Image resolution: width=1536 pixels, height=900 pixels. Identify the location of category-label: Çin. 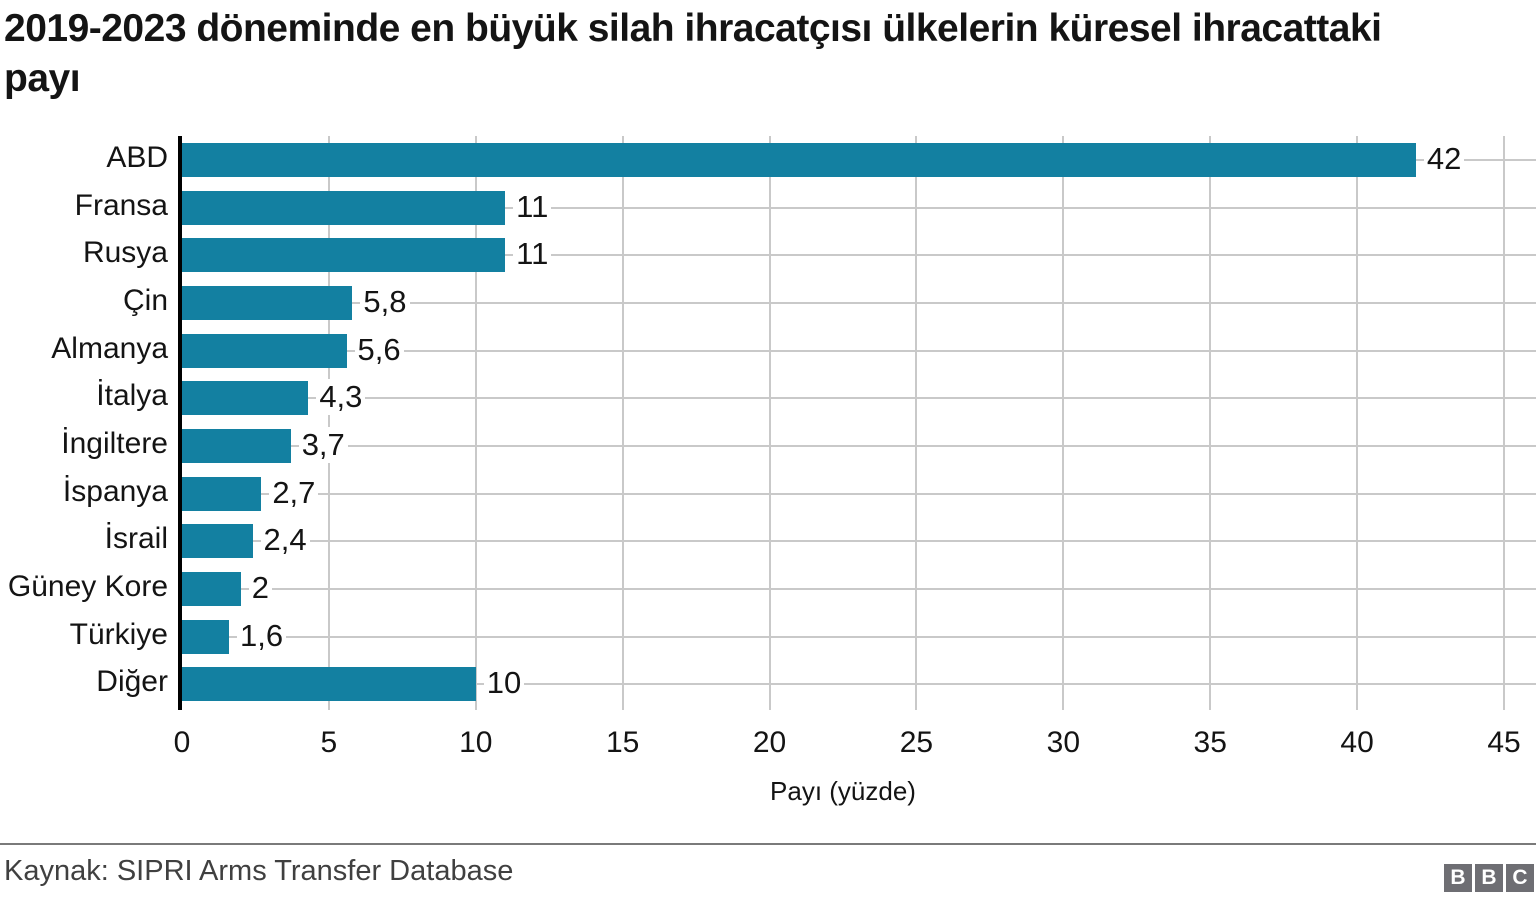
(145, 300).